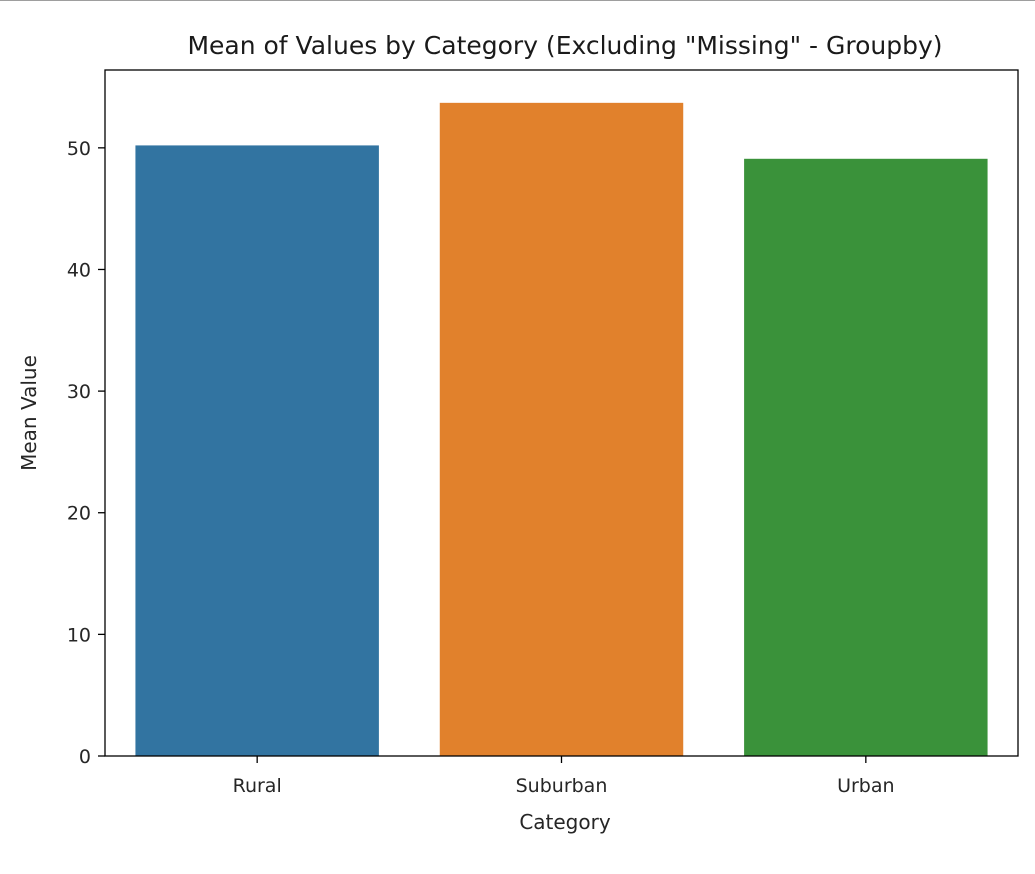 Image resolution: width=1035 pixels, height=874 pixels. Describe the element at coordinates (79, 392) in the screenshot. I see `y-tick-label: 30` at that location.